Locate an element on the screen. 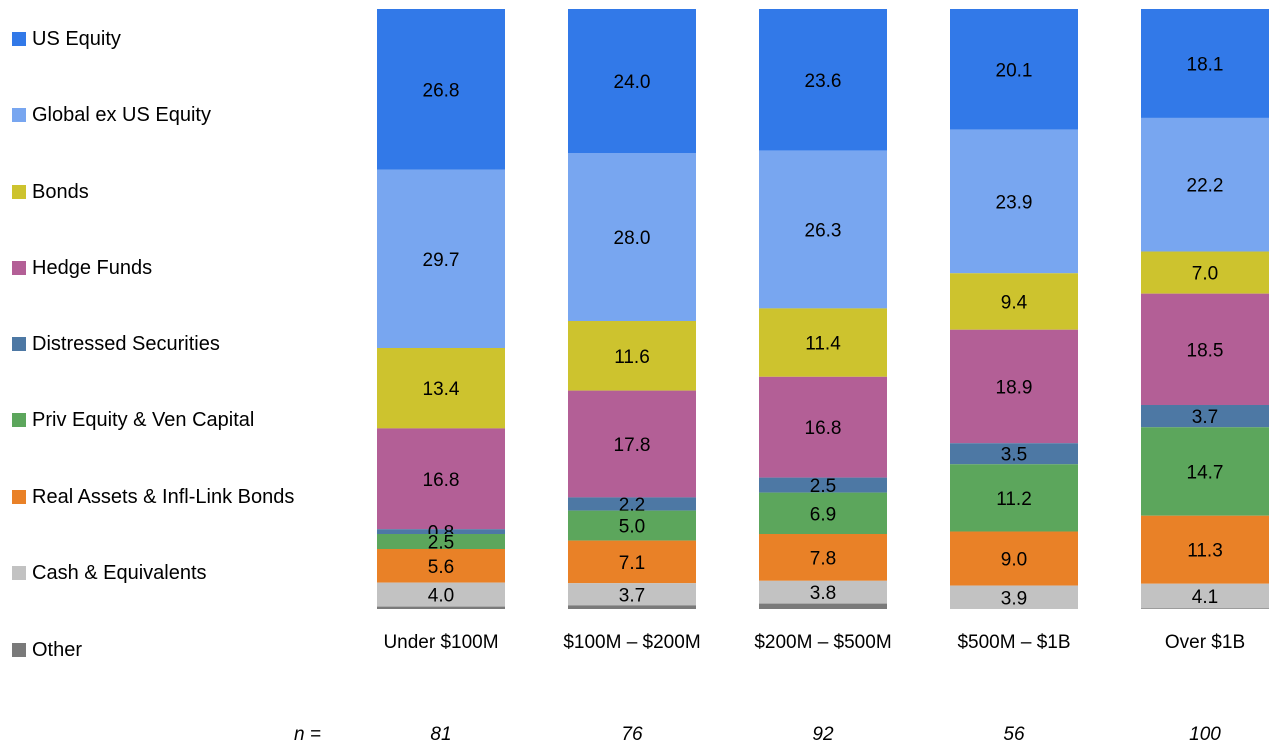  category-label: $100M – $200M is located at coordinates (631, 642).